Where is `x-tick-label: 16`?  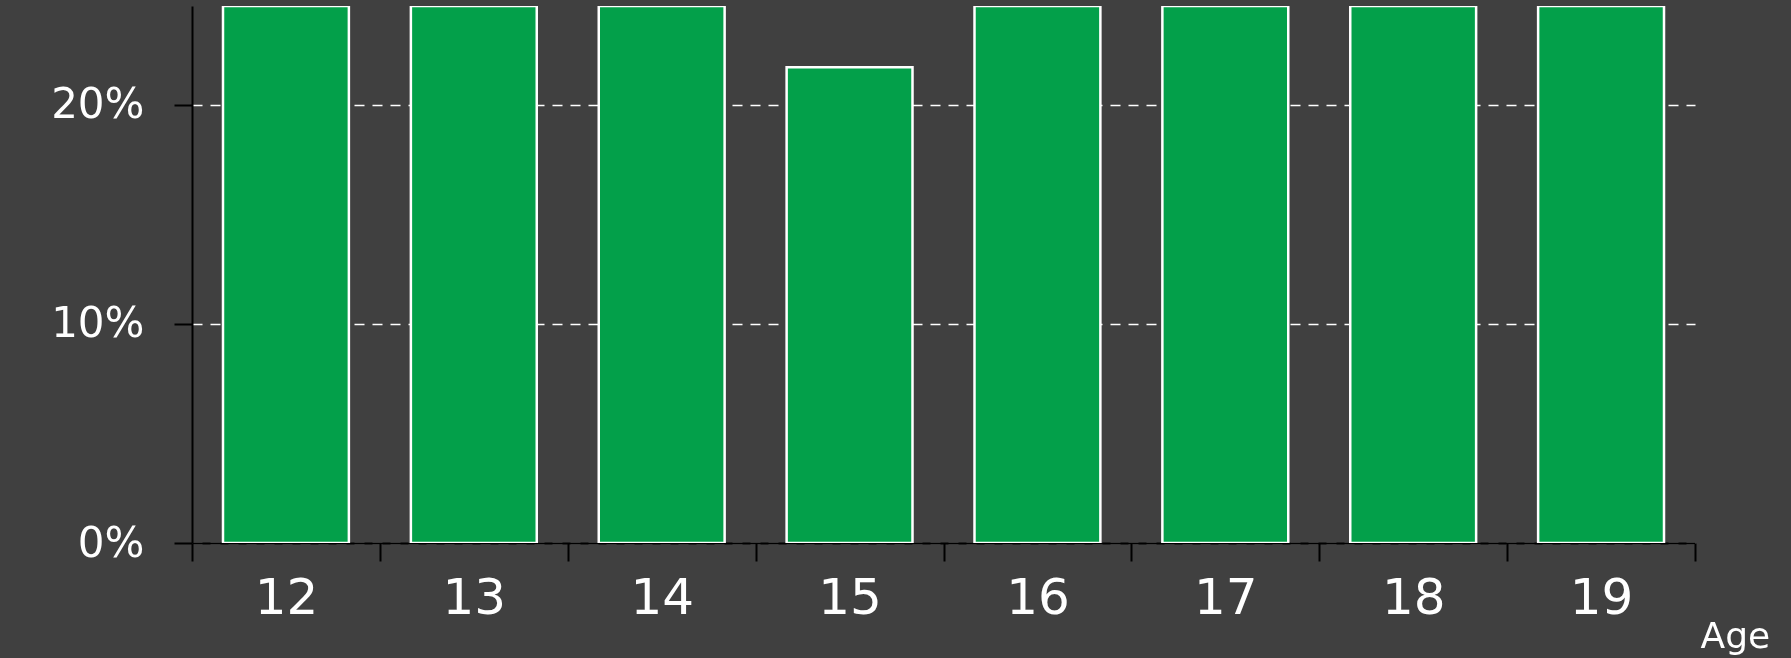
x-tick-label: 16 is located at coordinates (1038, 596).